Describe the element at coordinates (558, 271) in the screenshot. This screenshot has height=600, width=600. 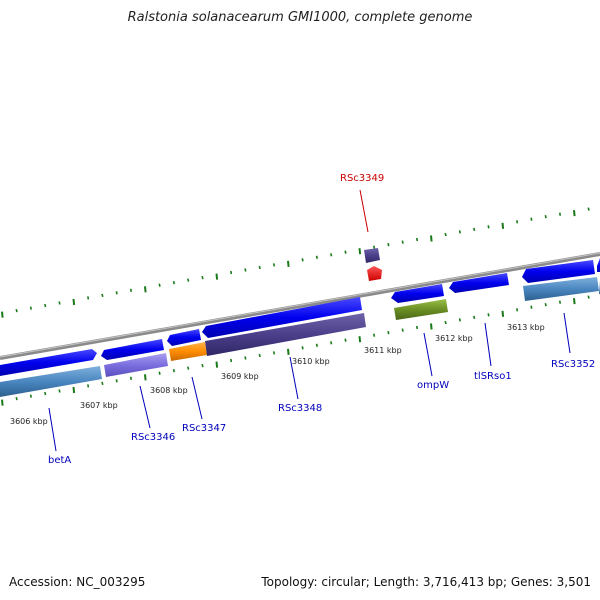
I see `gene-RSc3352` at that location.